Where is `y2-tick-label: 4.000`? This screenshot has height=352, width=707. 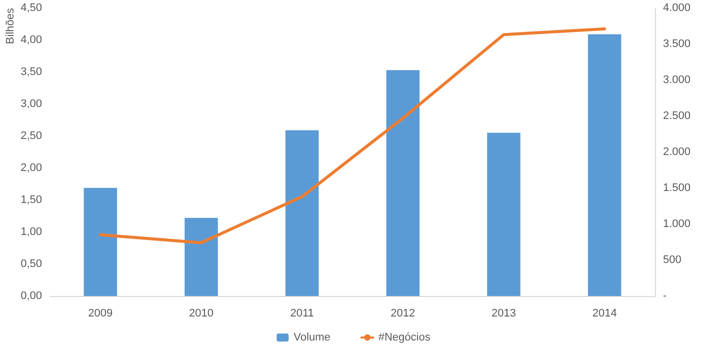
y2-tick-label: 4.000 is located at coordinates (677, 8).